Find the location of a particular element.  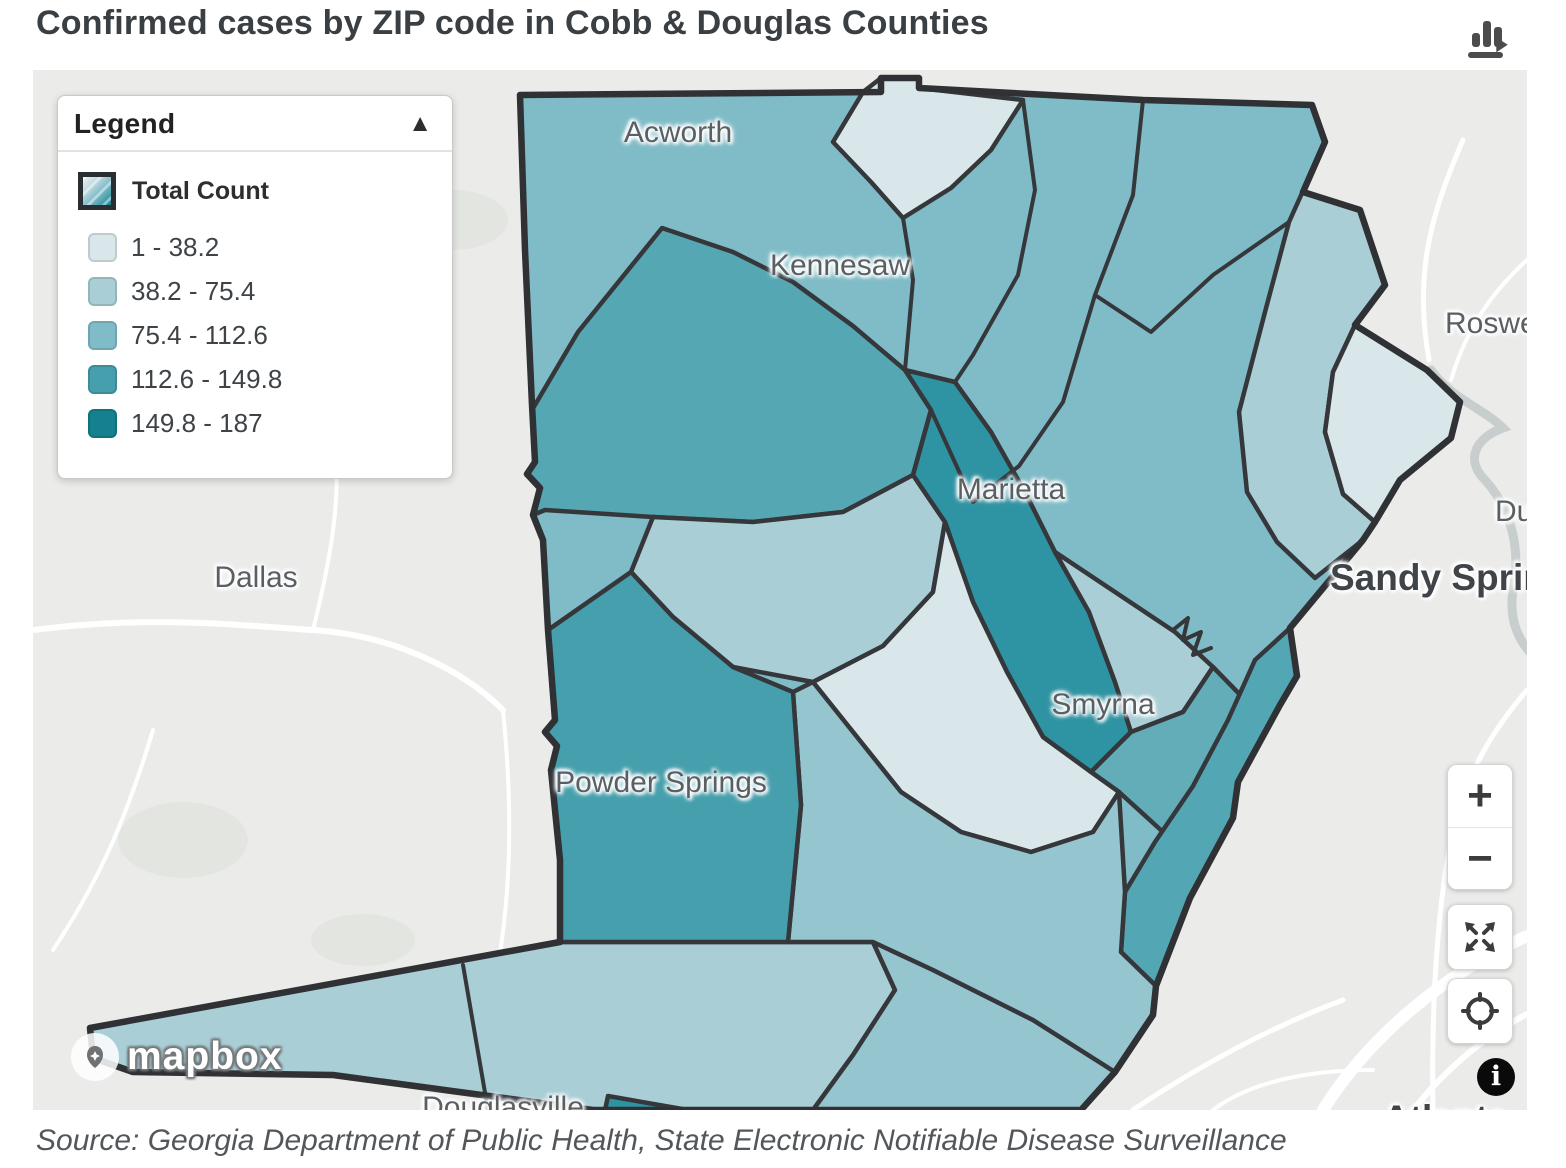

fullscreen-control-group is located at coordinates (1480, 937).